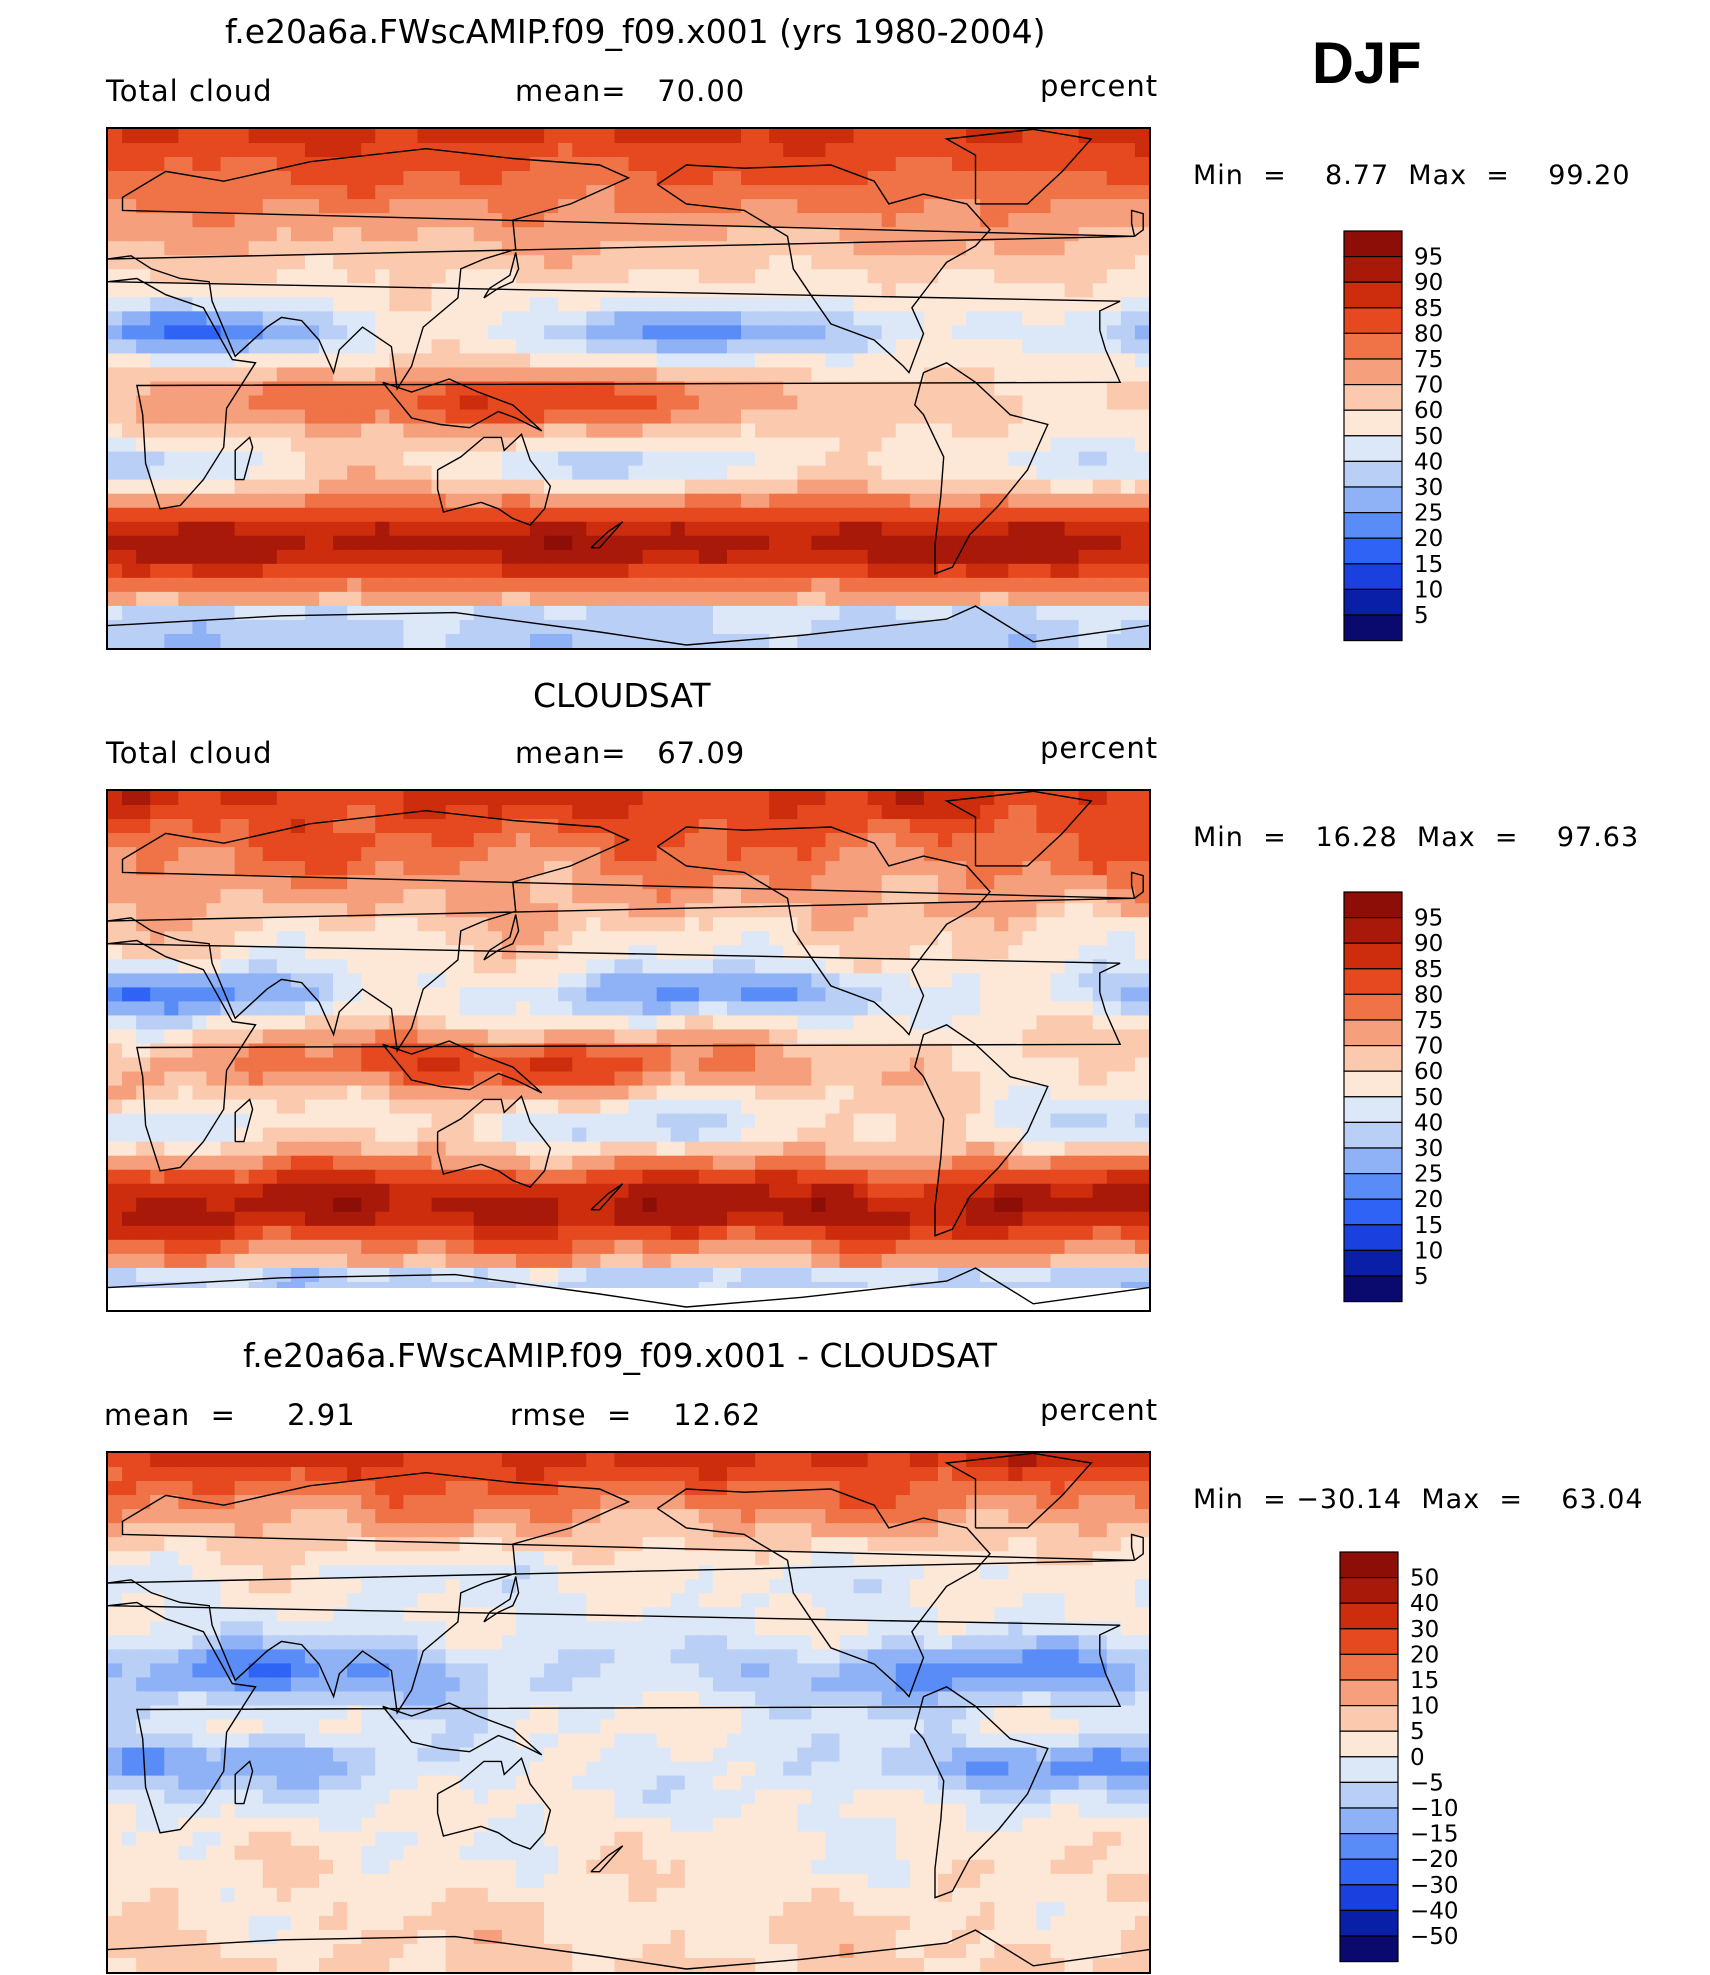 The height and width of the screenshot is (1975, 1710). I want to click on colorbar-tick-label: −10, so click(1434, 1809).